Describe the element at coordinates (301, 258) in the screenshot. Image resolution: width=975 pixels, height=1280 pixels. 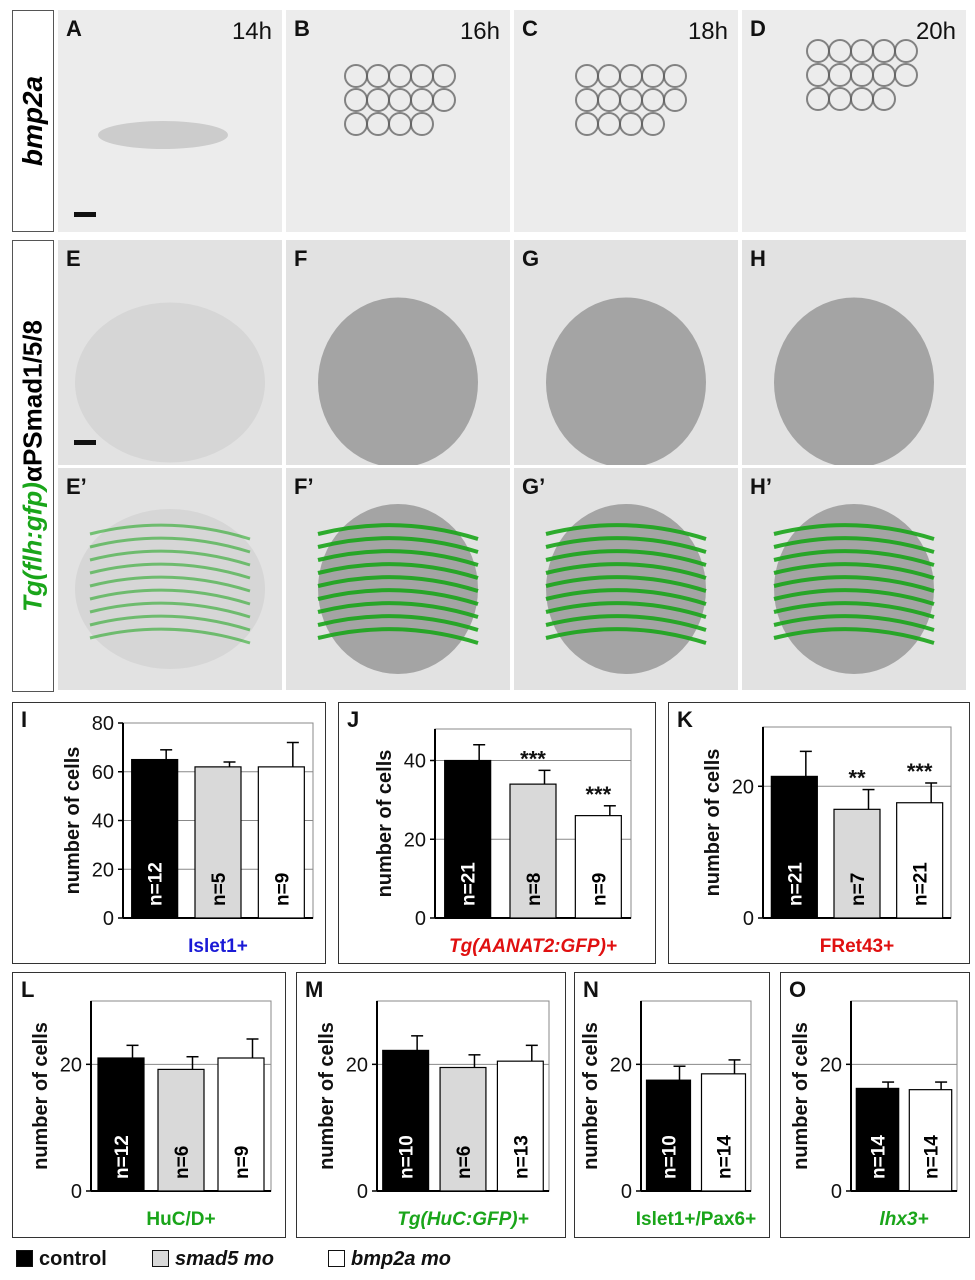
I see `micro-panel-letter: F` at that location.